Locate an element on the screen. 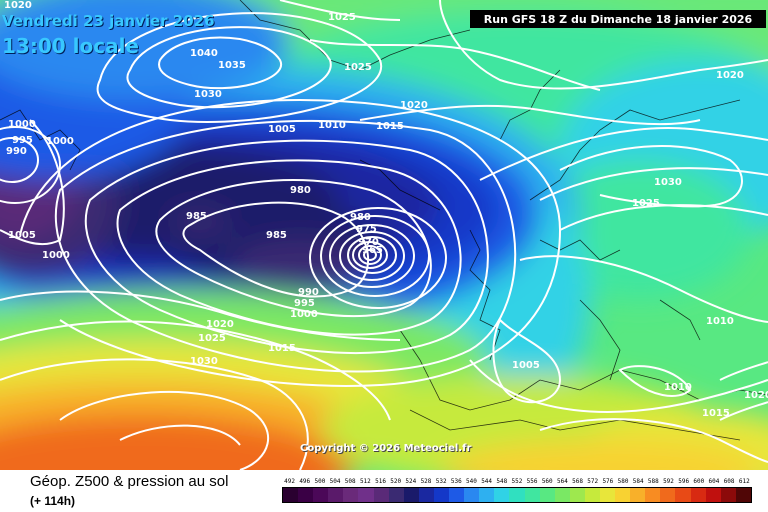  scale-value-label: 512 is located at coordinates (365, 481).